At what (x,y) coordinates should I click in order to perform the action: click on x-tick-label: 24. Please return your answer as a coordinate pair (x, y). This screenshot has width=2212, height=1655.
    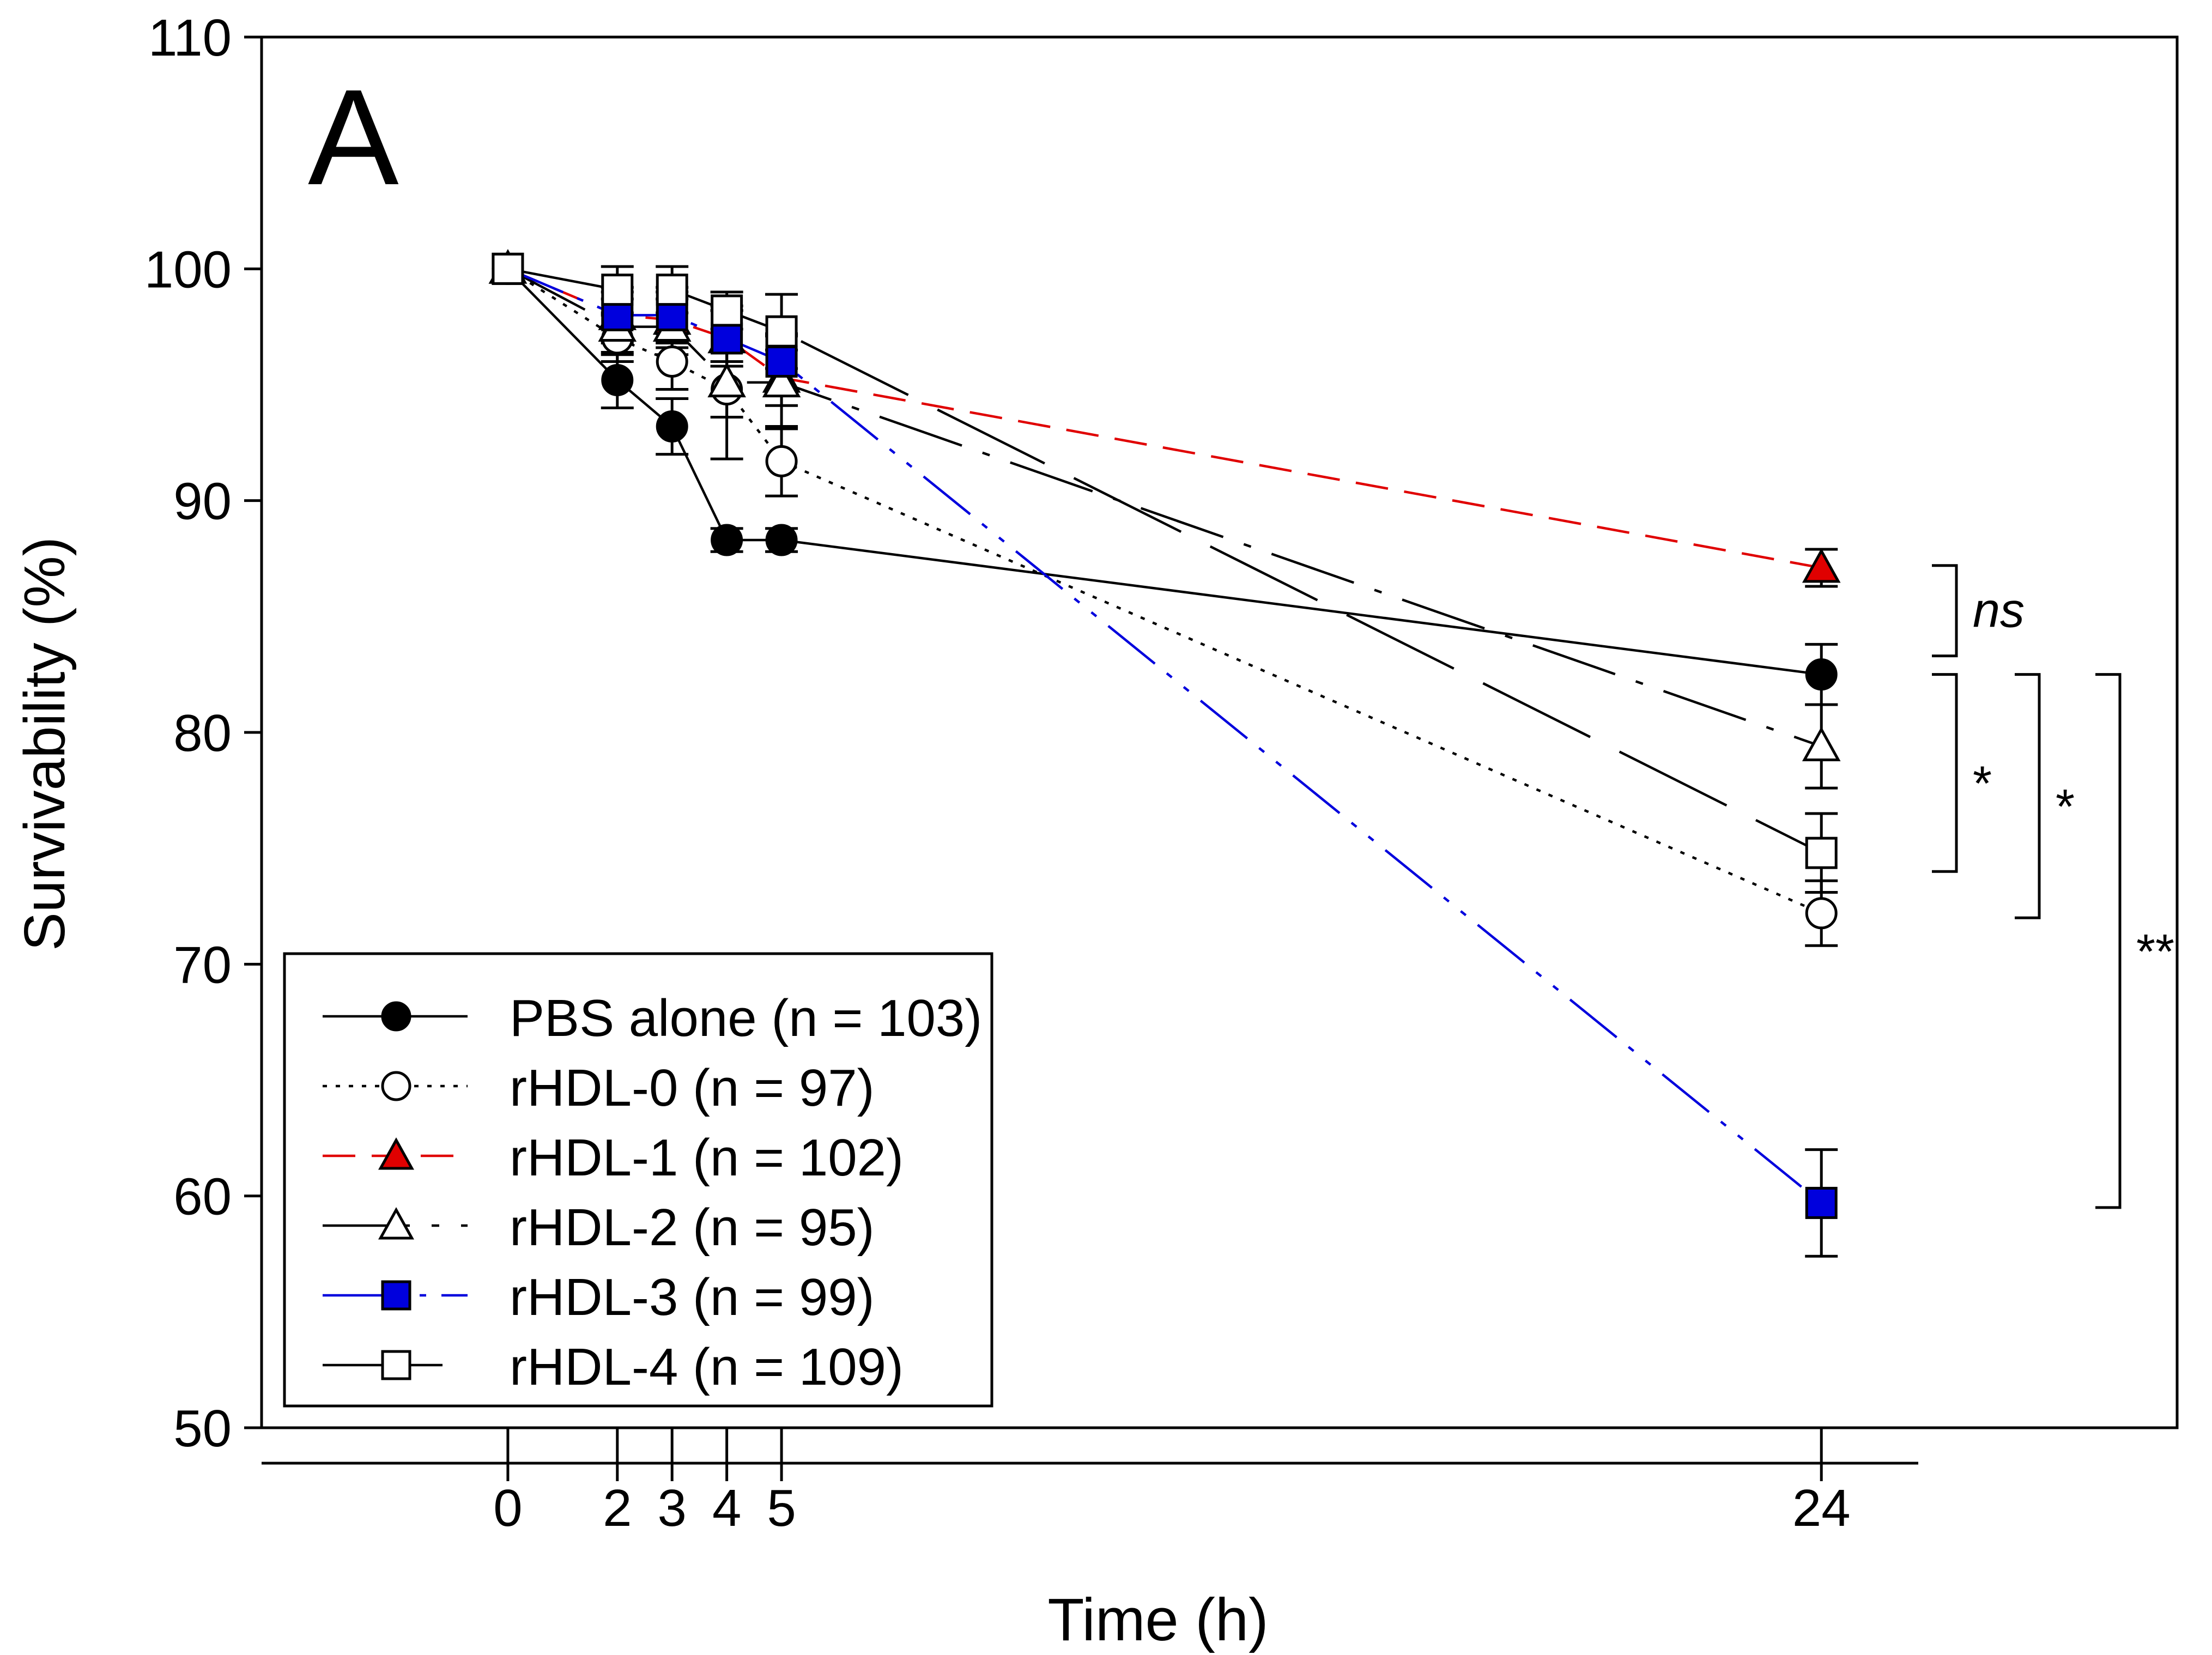
    Looking at the image, I should click on (1821, 1508).